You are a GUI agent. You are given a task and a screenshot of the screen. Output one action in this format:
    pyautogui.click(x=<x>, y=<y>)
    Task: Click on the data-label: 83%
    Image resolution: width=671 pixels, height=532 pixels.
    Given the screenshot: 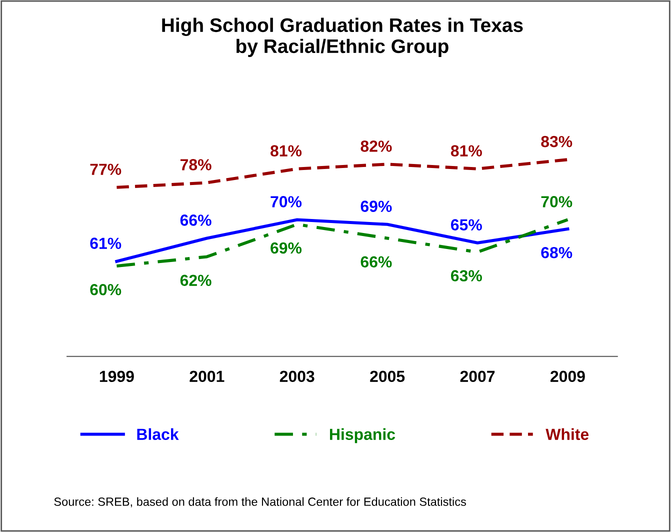 What is the action you would take?
    pyautogui.click(x=556, y=142)
    